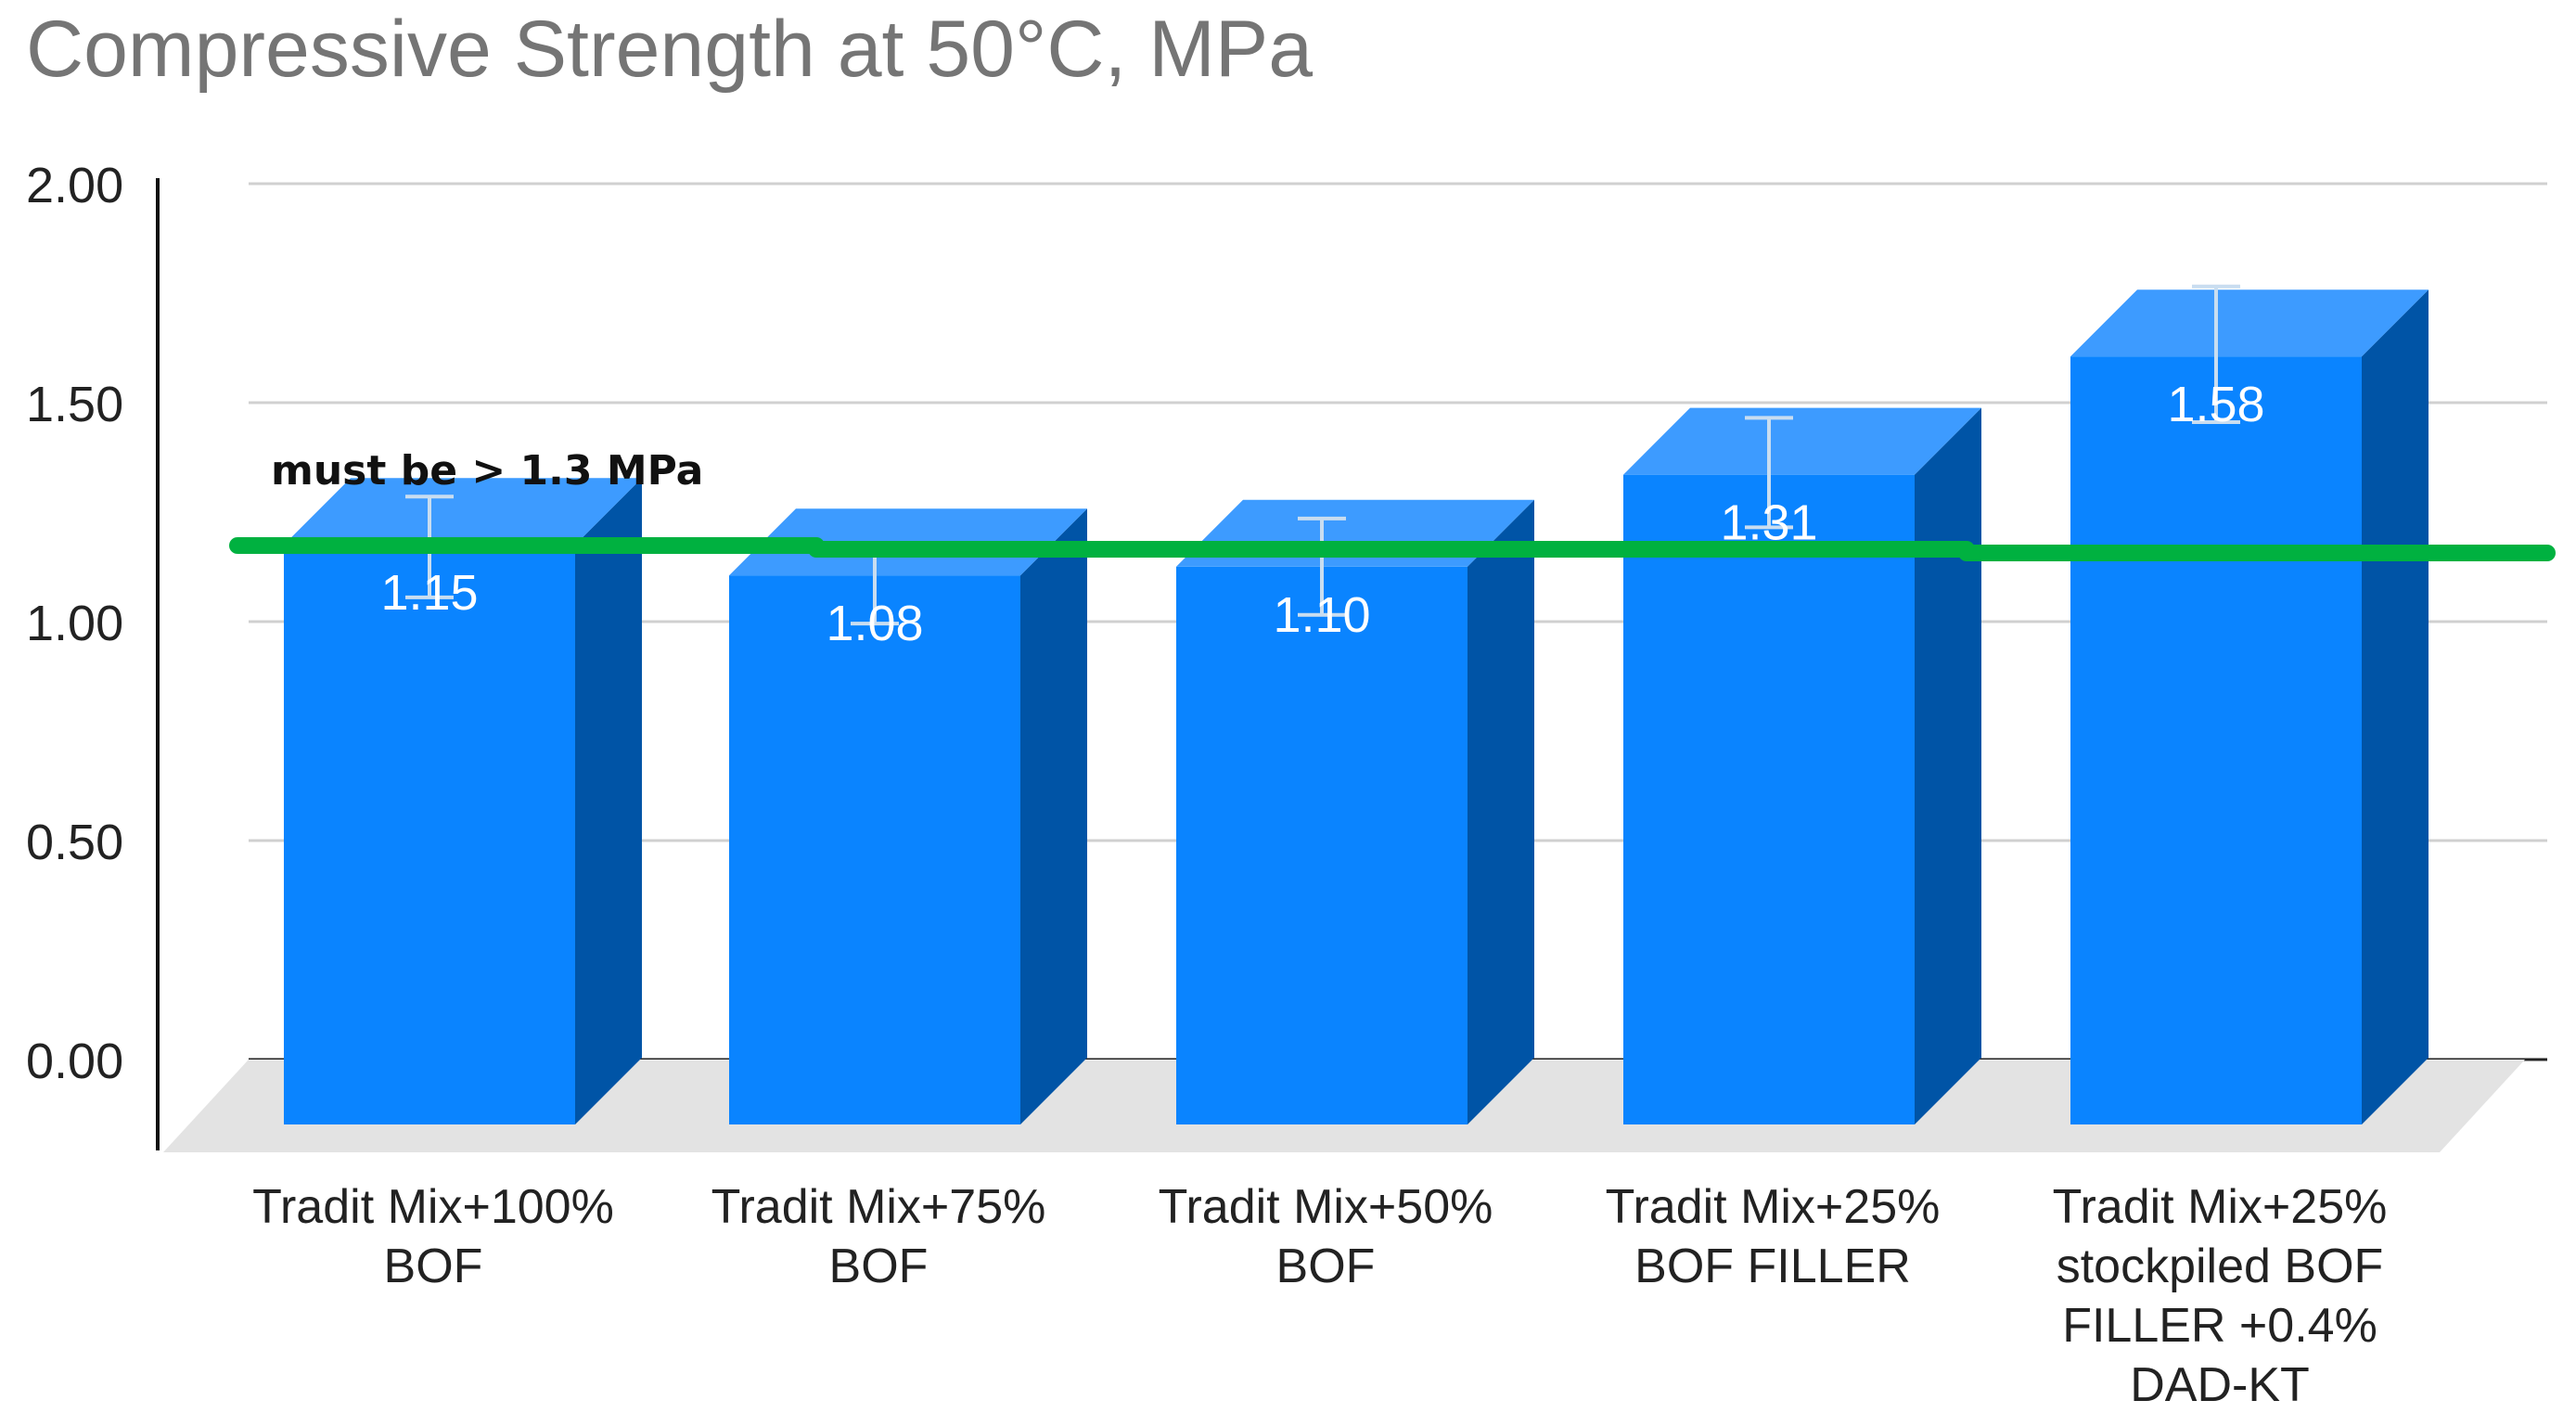  Describe the element at coordinates (74, 1062) in the screenshot. I see `y-tick-label: 0.00` at that location.